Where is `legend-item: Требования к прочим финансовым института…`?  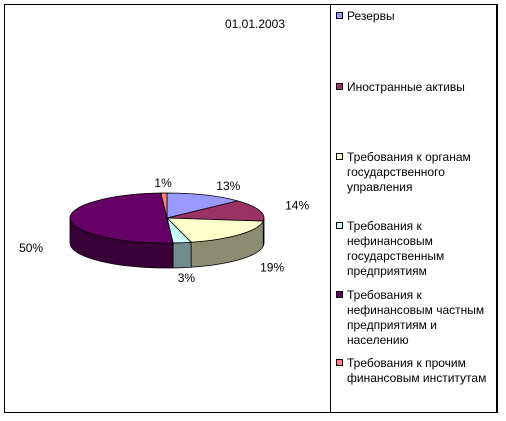 legend-item: Требования к прочим финансовым института… is located at coordinates (415, 371).